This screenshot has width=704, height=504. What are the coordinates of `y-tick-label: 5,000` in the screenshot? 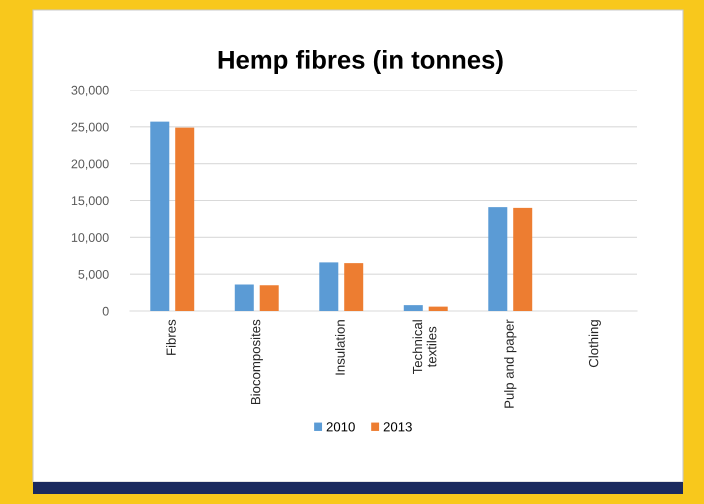 It's located at (93, 275).